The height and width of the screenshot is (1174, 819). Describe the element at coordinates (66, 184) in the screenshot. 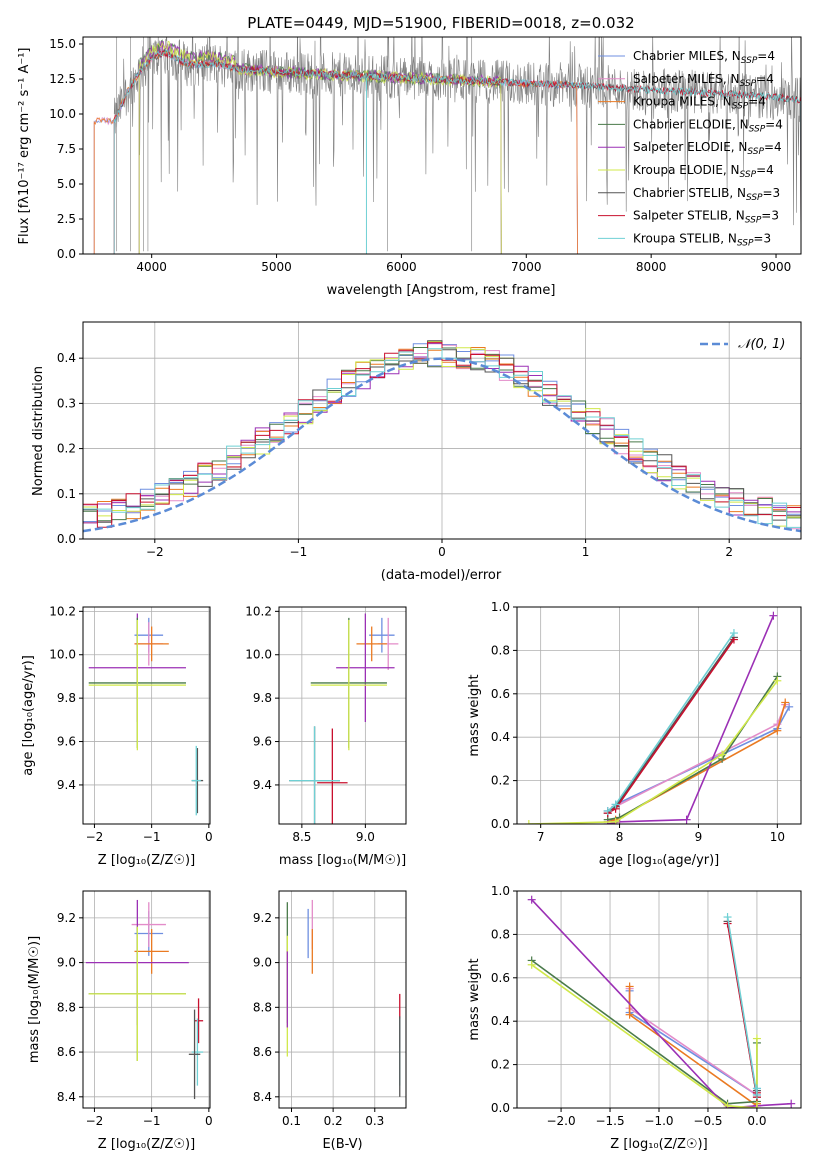

I see `y-tick-label: 5.0` at that location.